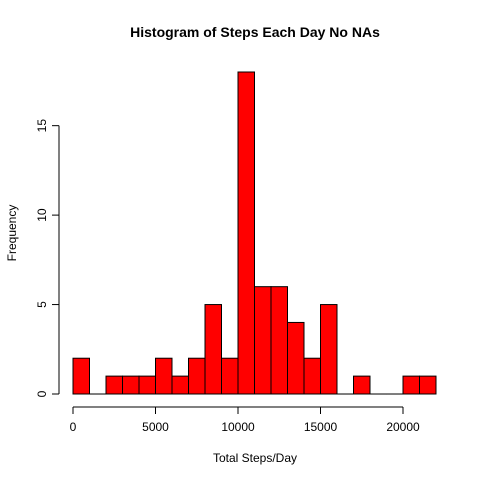 The width and height of the screenshot is (480, 480). I want to click on y-tick-label: 10, so click(42, 215).